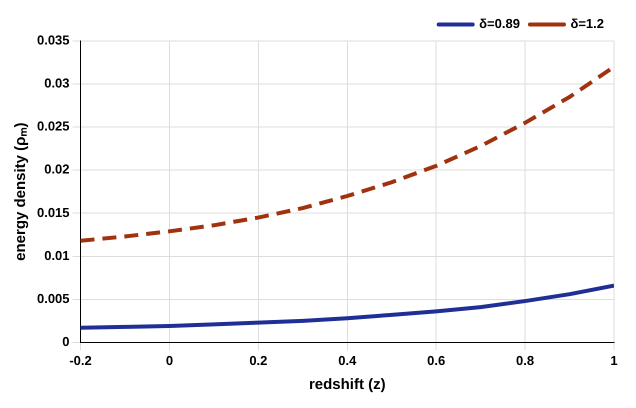 The image size is (636, 408). I want to click on y-tick-label: 0.03, so click(57, 83).